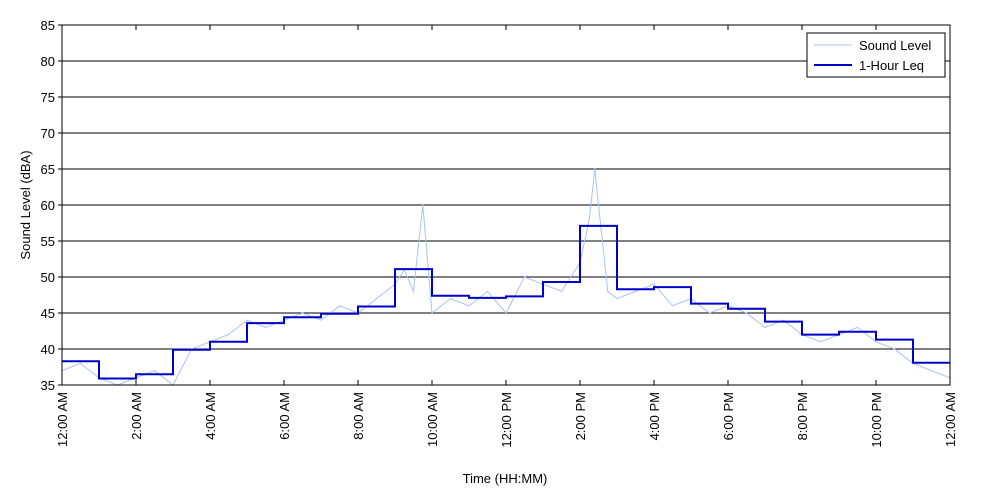 The height and width of the screenshot is (500, 1000). What do you see at coordinates (728, 416) in the screenshot?
I see `x-tick-label: 6:00 PM` at bounding box center [728, 416].